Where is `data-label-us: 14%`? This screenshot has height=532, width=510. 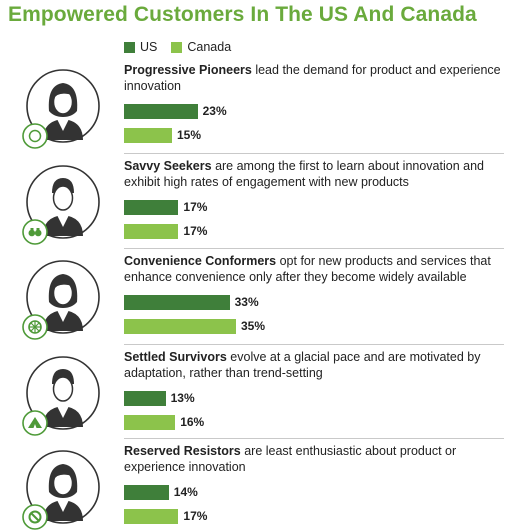 data-label-us: 14% is located at coordinates (185, 492).